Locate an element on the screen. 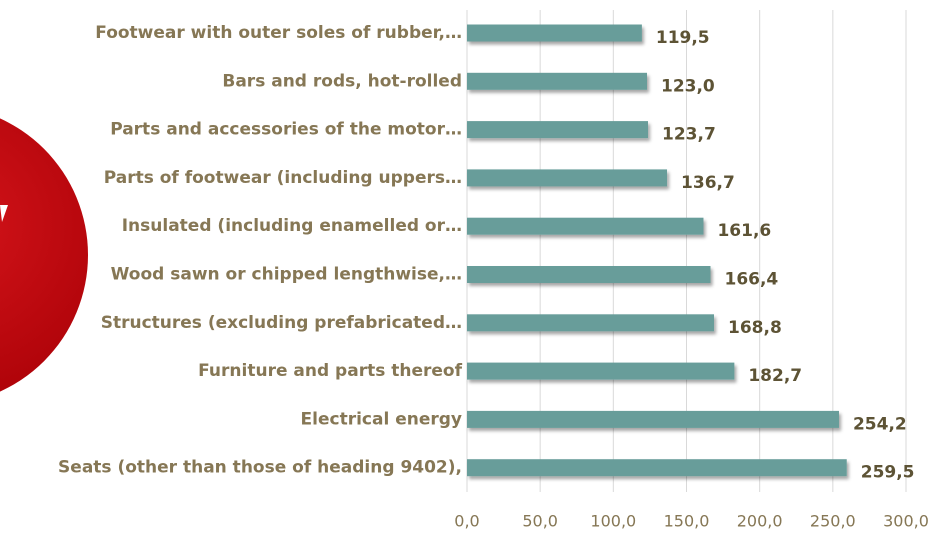 Image resolution: width=945 pixels, height=536 pixels. value-label: 119,5 is located at coordinates (683, 38).